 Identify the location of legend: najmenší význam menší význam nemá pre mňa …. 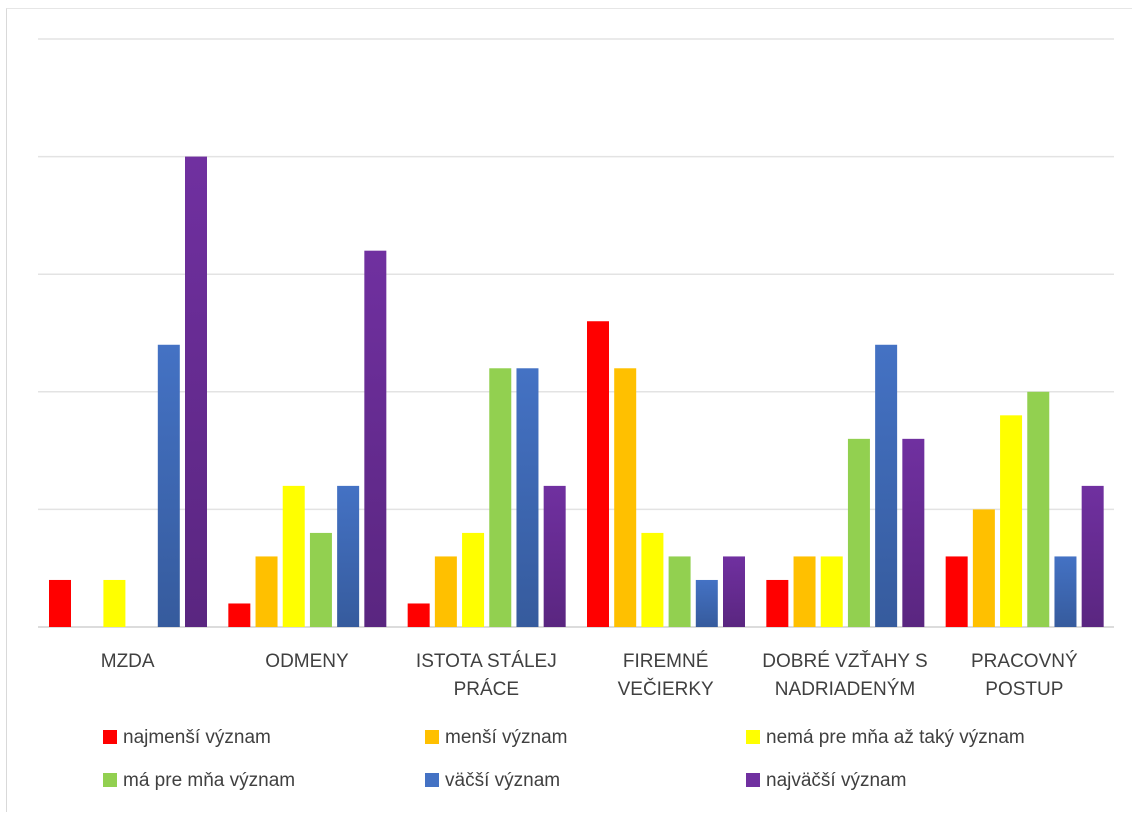
(564, 759).